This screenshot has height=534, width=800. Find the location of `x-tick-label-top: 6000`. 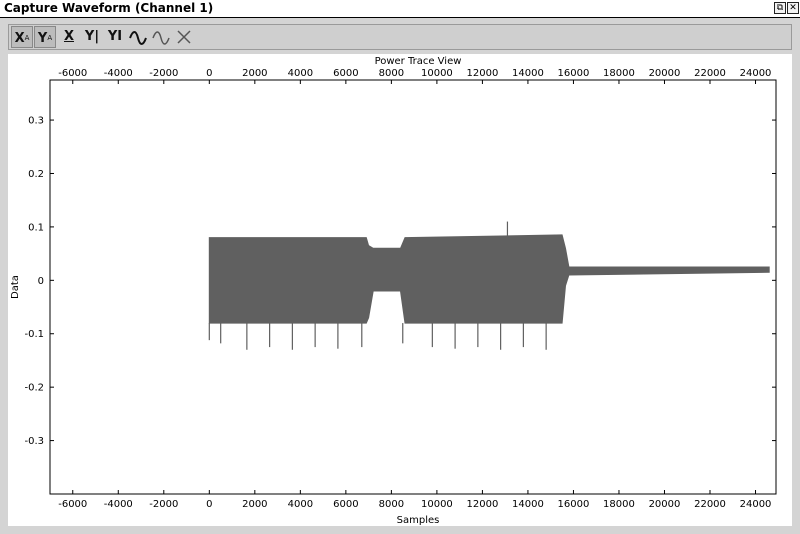

x-tick-label-top: 6000 is located at coordinates (345, 73).